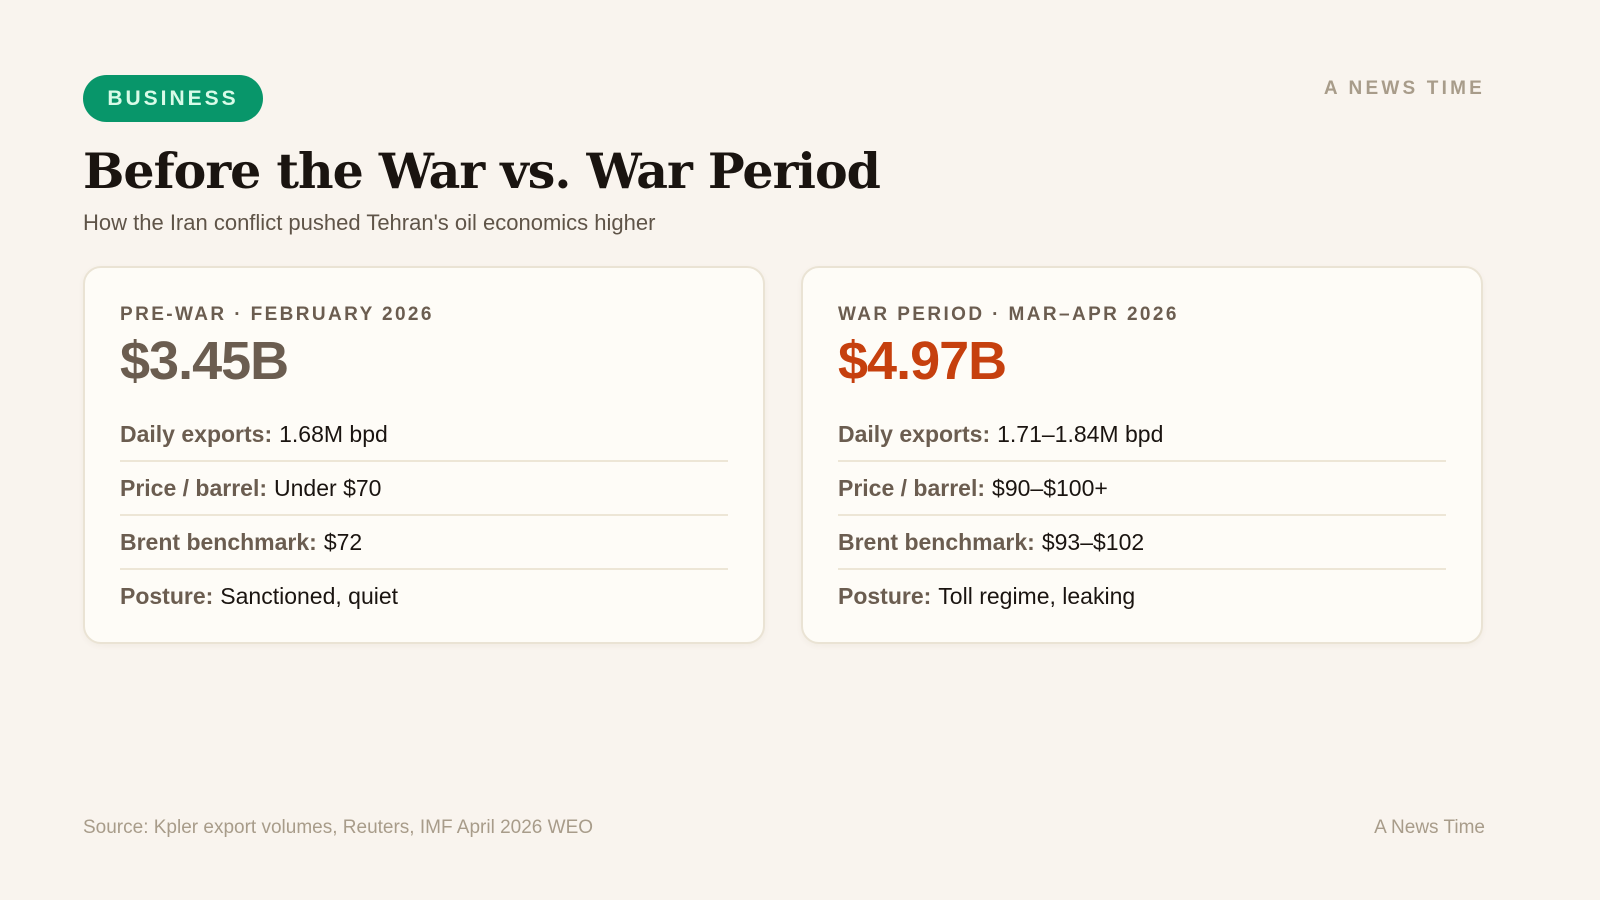 Image resolution: width=1600 pixels, height=900 pixels. Describe the element at coordinates (1404, 88) in the screenshot. I see `brand-logo: A NEWS TIME` at that location.